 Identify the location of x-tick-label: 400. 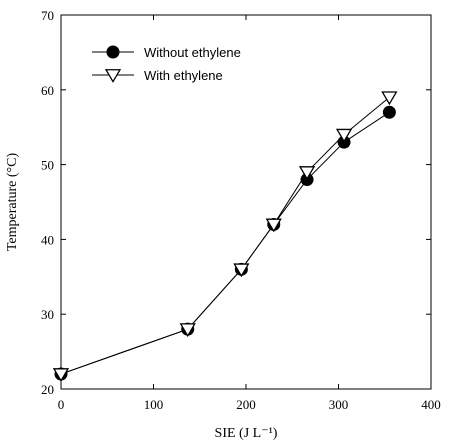
(431, 404).